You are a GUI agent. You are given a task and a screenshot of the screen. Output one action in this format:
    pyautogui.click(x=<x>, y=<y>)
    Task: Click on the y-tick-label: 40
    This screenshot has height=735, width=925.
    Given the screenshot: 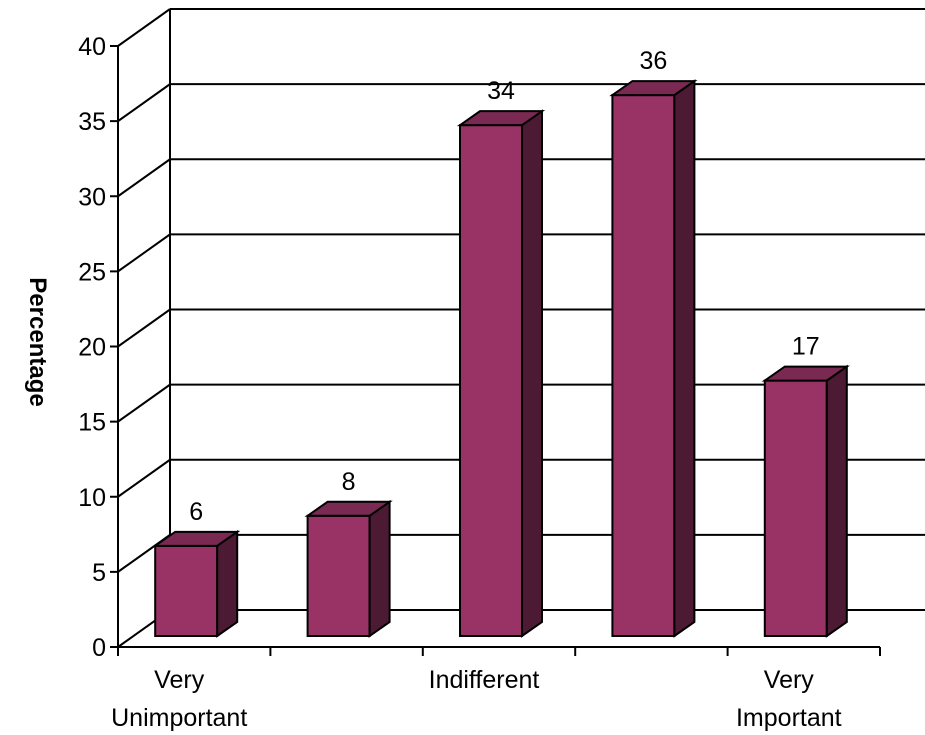 What is the action you would take?
    pyautogui.click(x=92, y=47)
    